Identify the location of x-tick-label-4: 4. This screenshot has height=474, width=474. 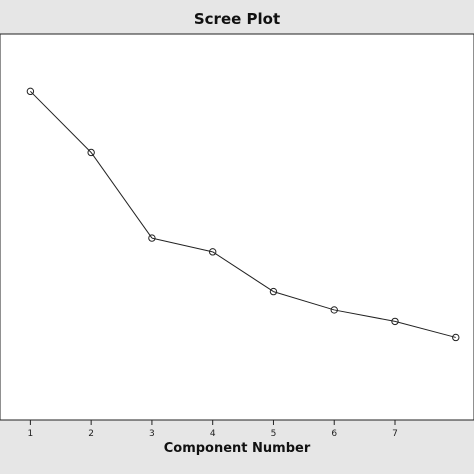
(213, 434).